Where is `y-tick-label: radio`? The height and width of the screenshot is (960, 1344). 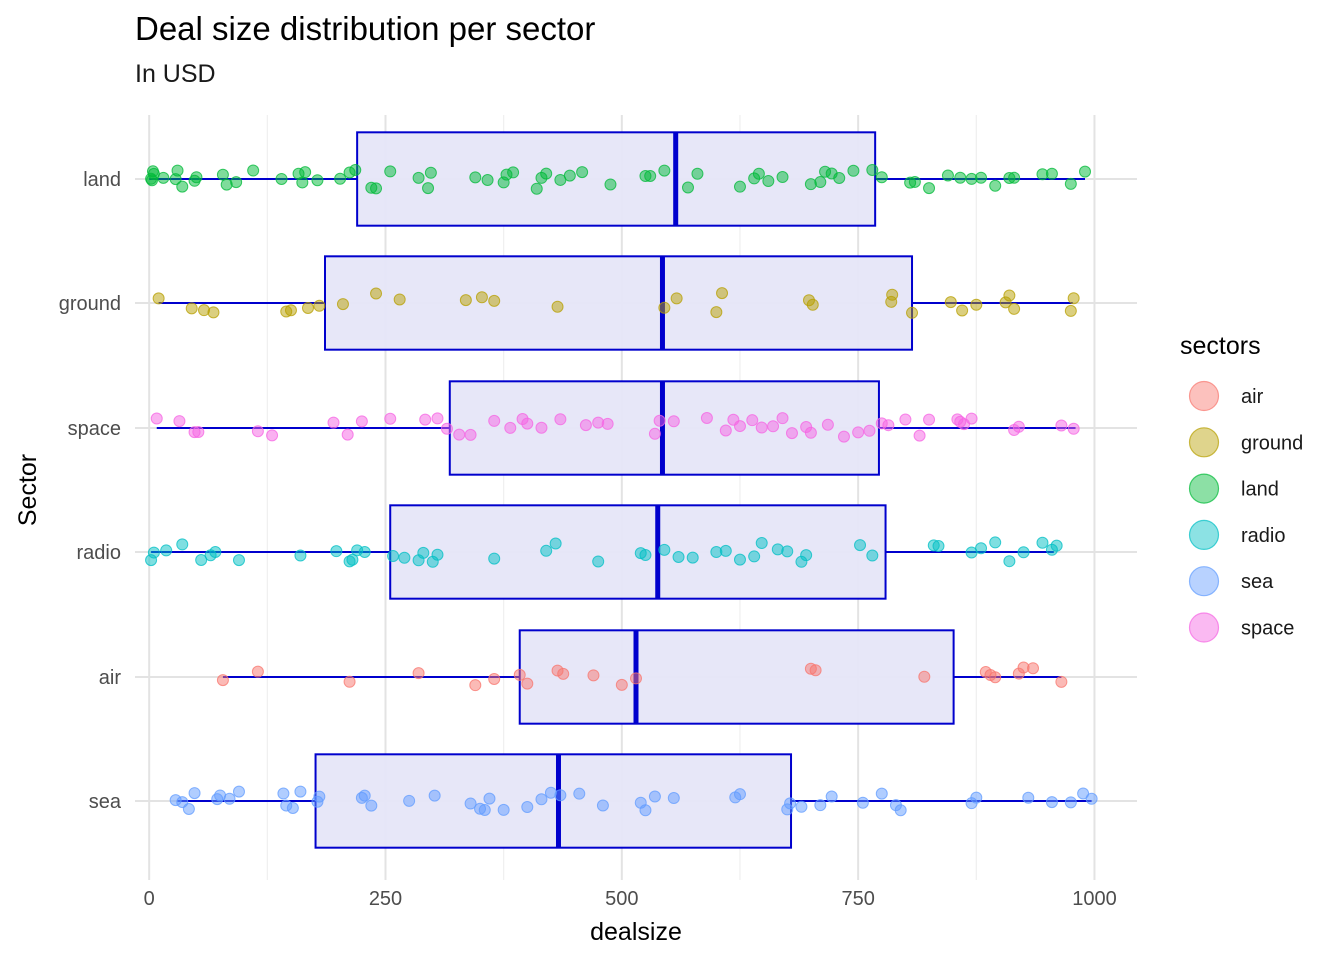
y-tick-label: radio is located at coordinates (99, 553).